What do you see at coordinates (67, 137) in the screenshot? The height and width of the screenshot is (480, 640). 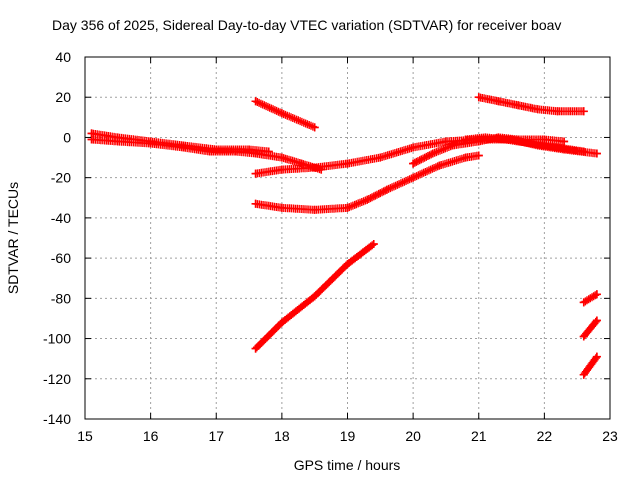 I see `y-tick-label: 0` at bounding box center [67, 137].